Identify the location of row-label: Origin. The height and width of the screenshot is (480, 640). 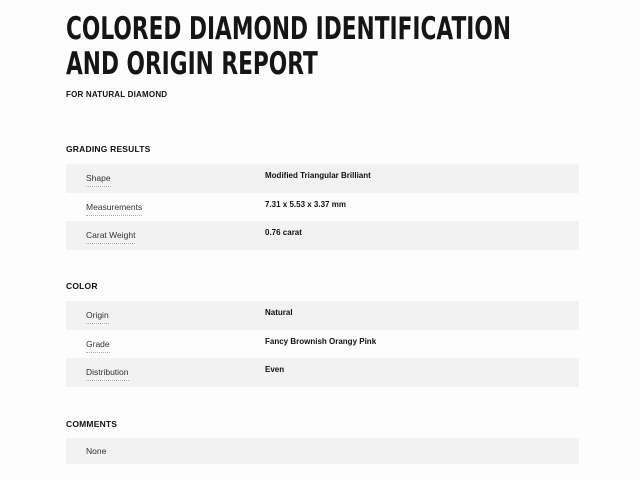
(97, 317).